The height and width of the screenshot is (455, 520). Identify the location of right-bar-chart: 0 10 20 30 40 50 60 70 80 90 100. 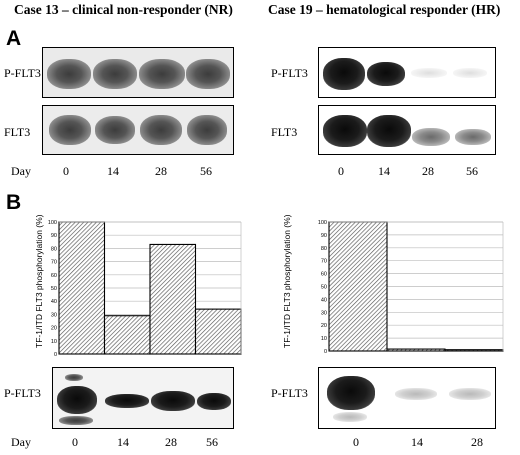
(411, 287).